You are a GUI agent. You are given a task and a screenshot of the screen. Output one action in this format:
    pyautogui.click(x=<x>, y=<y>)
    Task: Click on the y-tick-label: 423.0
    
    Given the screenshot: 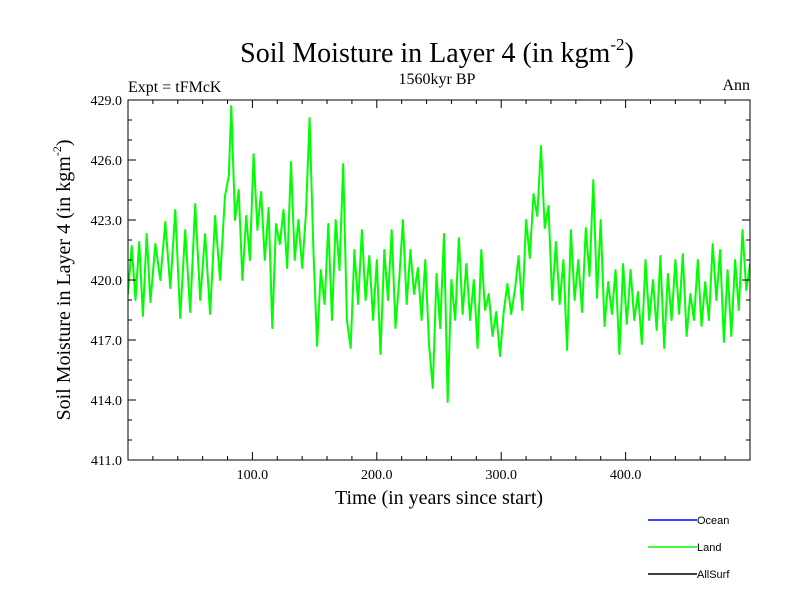 What is the action you would take?
    pyautogui.click(x=107, y=221)
    